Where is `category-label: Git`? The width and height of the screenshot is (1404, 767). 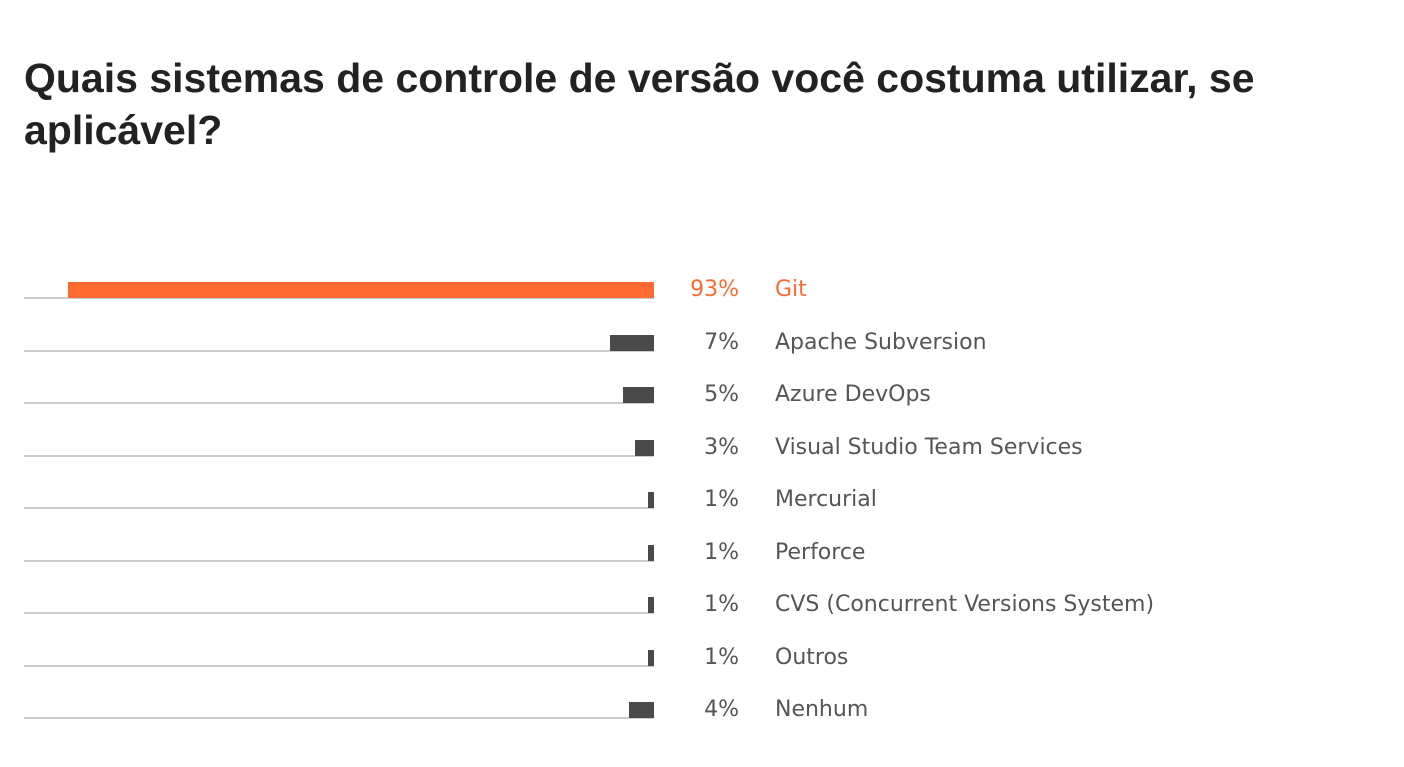 category-label: Git is located at coordinates (791, 289).